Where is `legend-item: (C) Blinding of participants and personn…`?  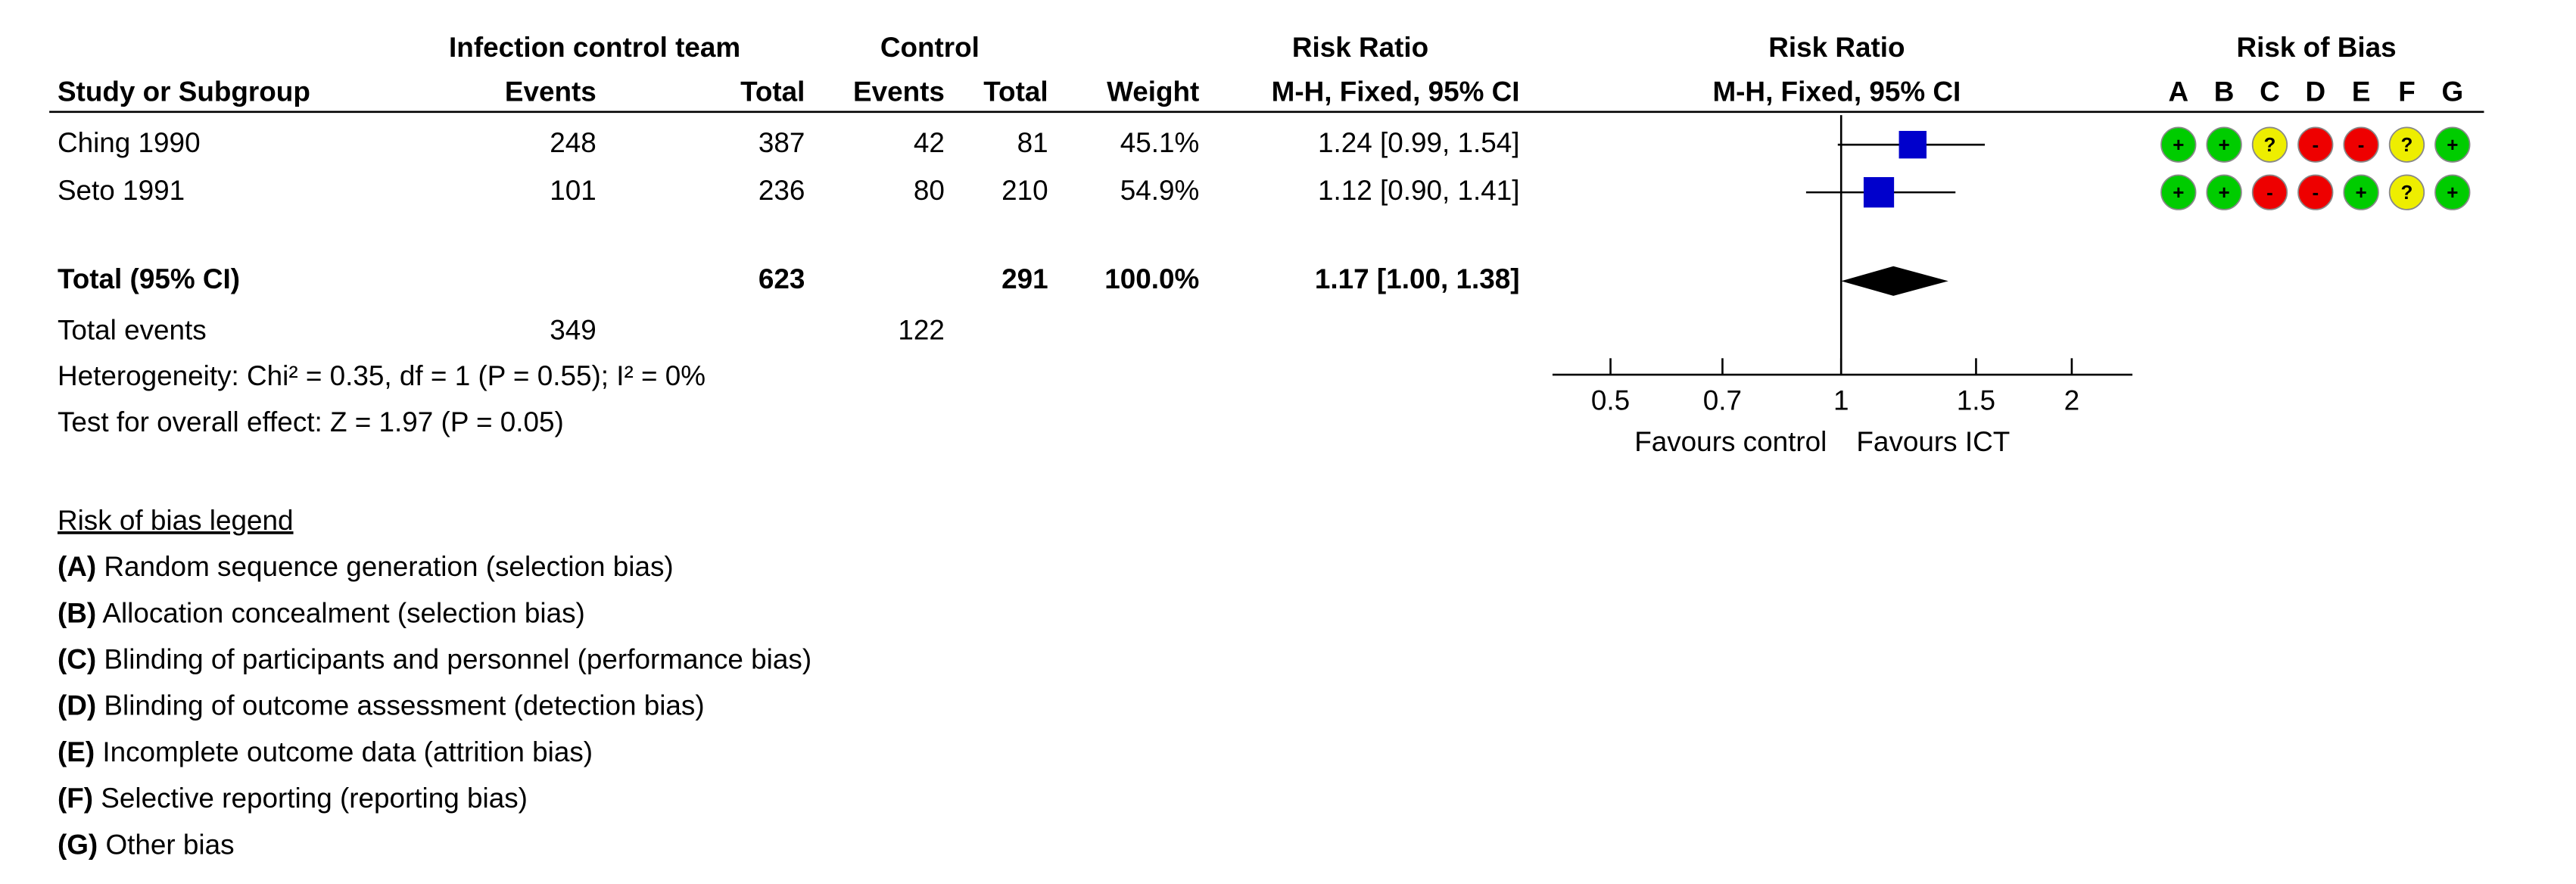 legend-item: (C) Blinding of participants and personn… is located at coordinates (434, 658).